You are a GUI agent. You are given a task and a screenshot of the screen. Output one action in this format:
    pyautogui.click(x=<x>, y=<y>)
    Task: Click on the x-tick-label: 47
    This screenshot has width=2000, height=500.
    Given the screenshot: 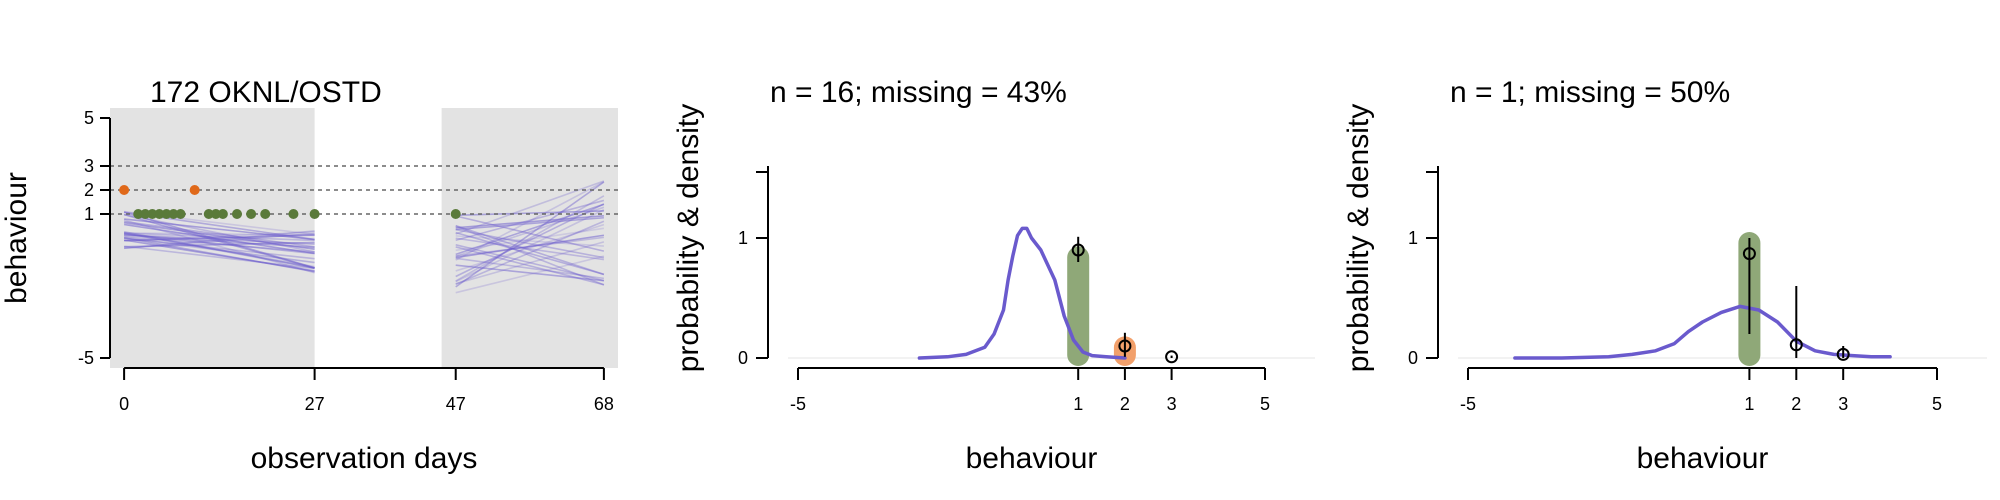 What is the action you would take?
    pyautogui.click(x=456, y=404)
    